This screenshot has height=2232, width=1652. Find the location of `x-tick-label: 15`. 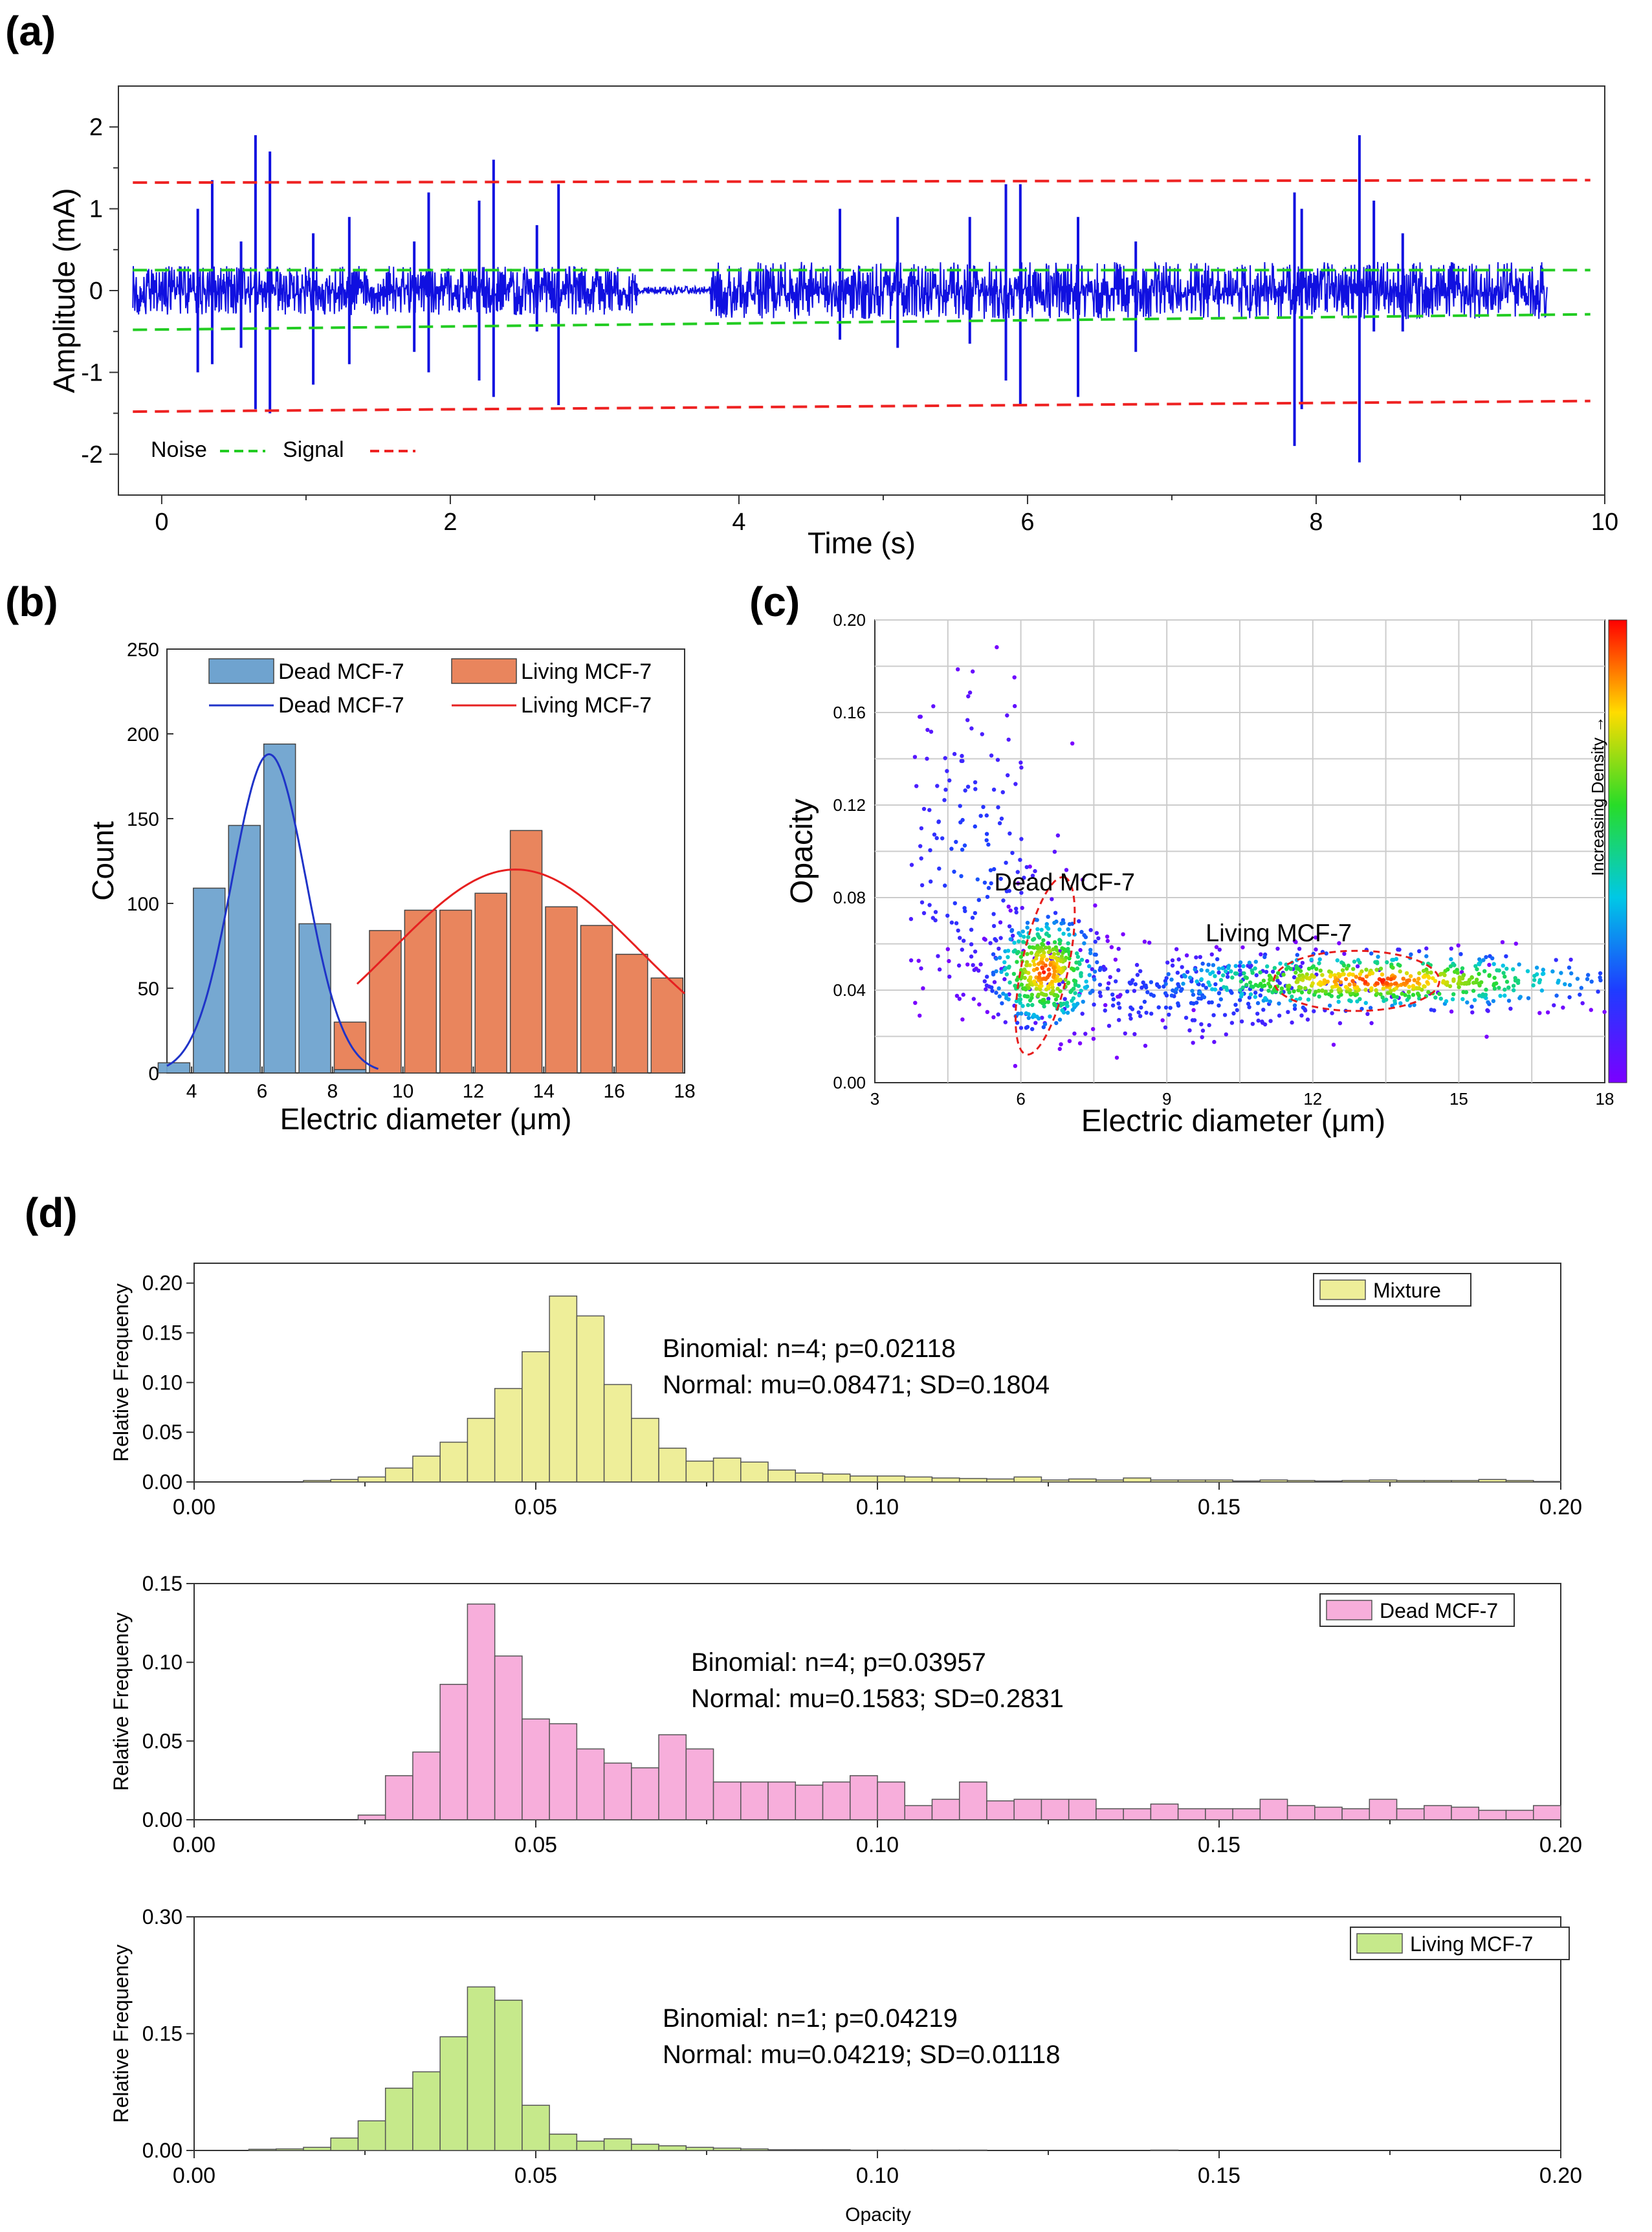

x-tick-label: 15 is located at coordinates (1458, 1099).